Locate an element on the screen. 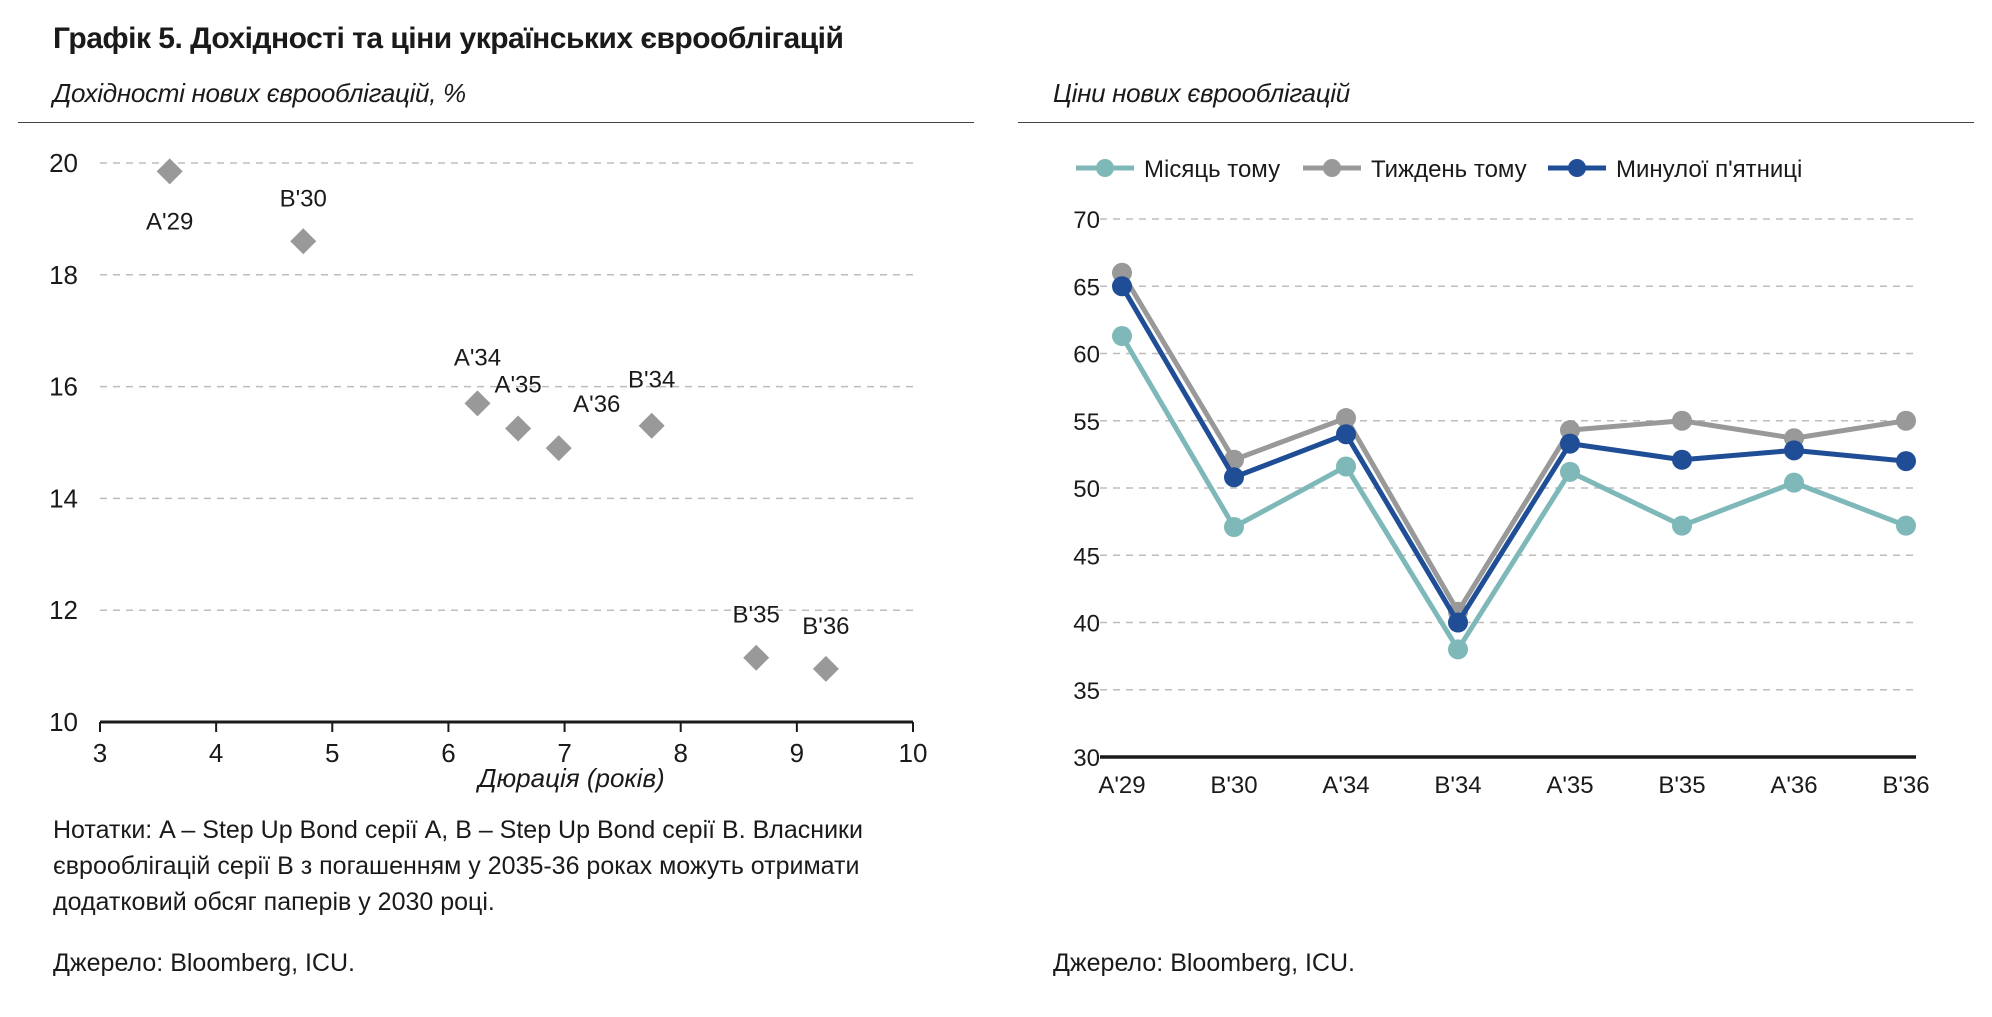 The width and height of the screenshot is (1992, 1017). left-header-rule is located at coordinates (496, 122).